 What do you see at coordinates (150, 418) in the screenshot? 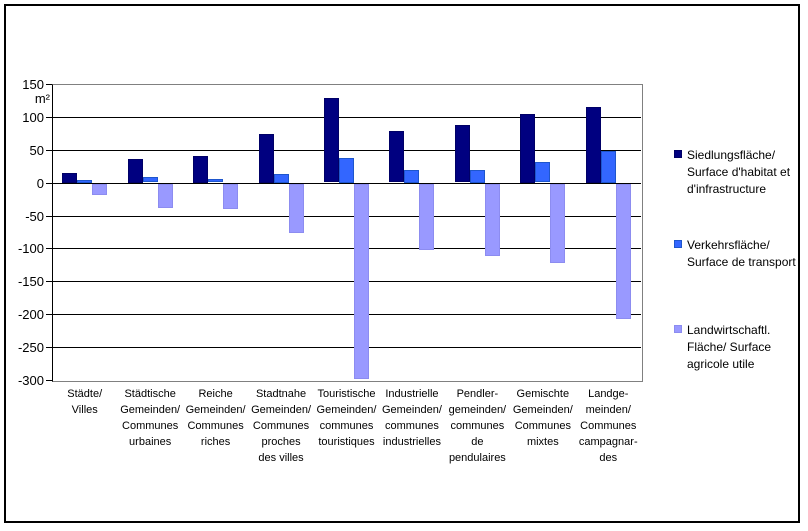
I see `x-axis-category-label: Städtische Gemeinden/ Communes urbaines` at bounding box center [150, 418].